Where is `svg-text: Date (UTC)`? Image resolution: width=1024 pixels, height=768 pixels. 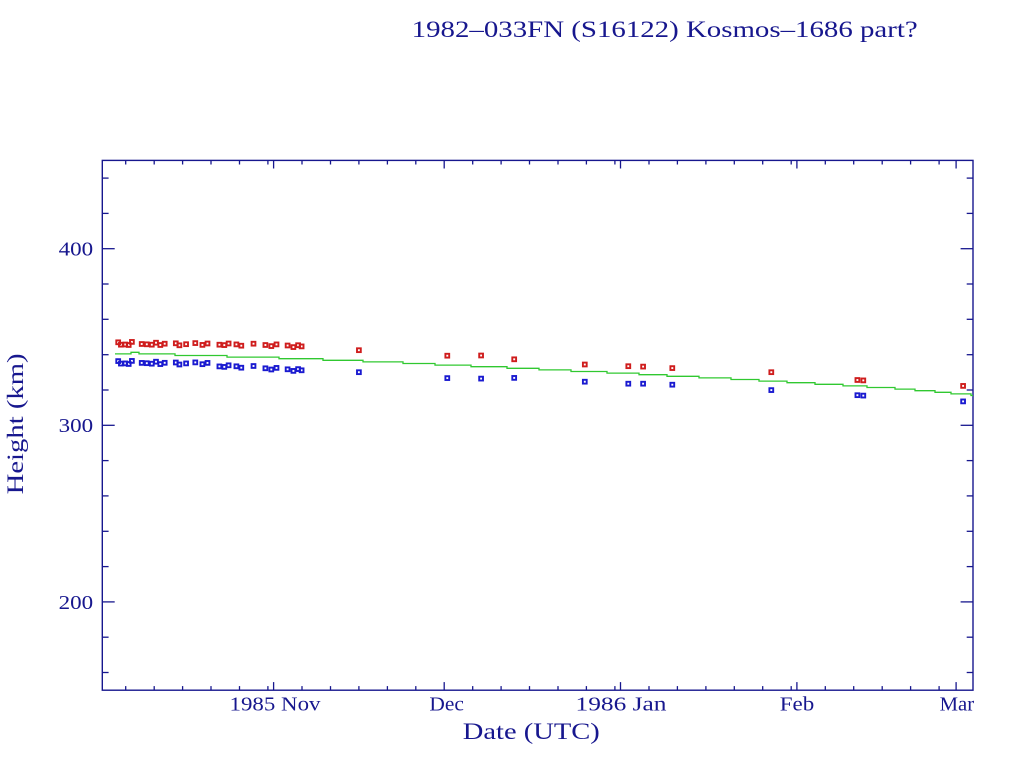 svg-text: Date (UTC) is located at coordinates (531, 732).